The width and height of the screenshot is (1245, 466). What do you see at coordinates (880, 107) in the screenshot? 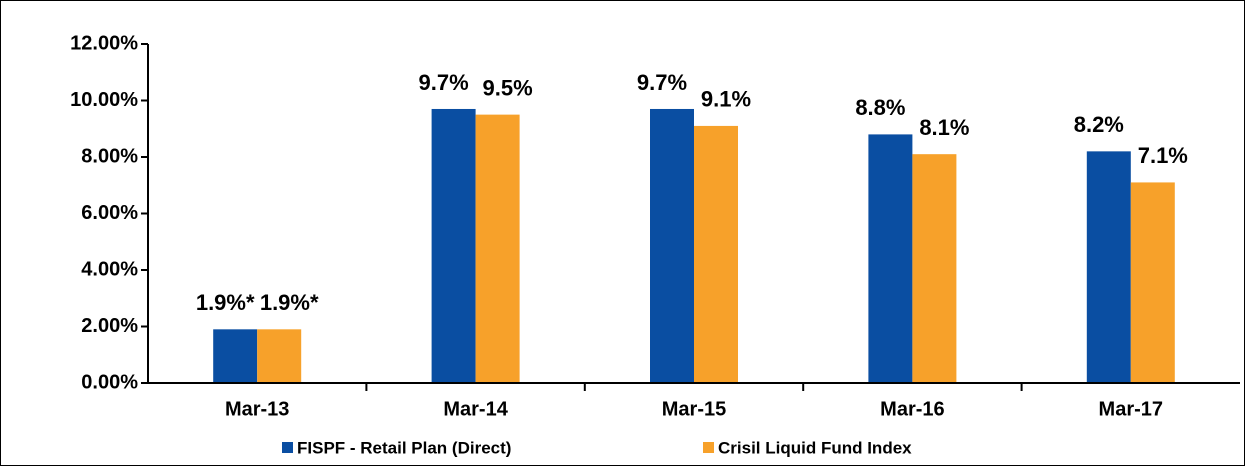
I see `data-label: 8.8%` at bounding box center [880, 107].